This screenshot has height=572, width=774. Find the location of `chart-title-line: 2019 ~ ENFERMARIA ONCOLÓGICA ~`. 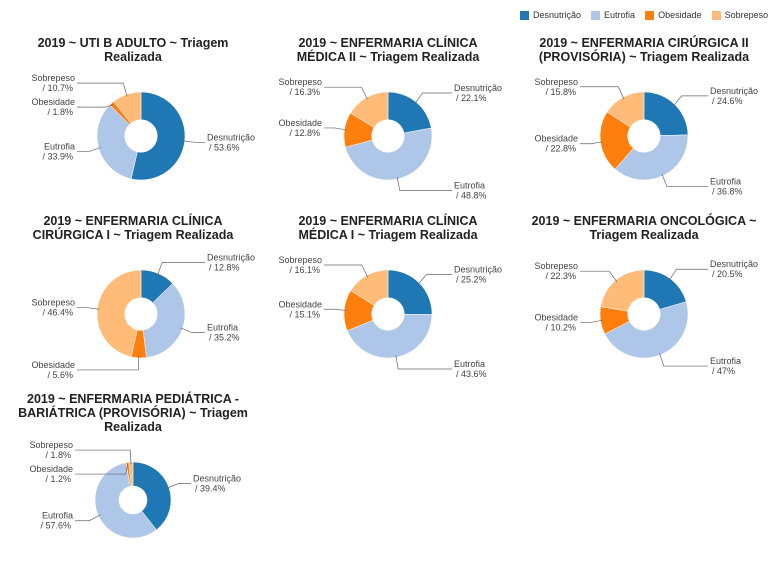

chart-title-line: 2019 ~ ENFERMARIA ONCOLÓGICA ~ is located at coordinates (644, 221).